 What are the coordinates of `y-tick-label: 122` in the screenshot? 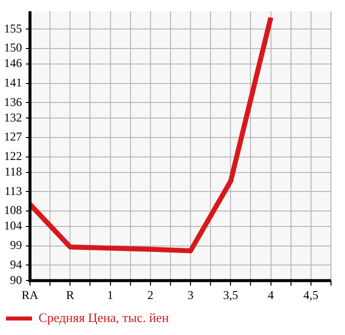 It's located at (13, 155).